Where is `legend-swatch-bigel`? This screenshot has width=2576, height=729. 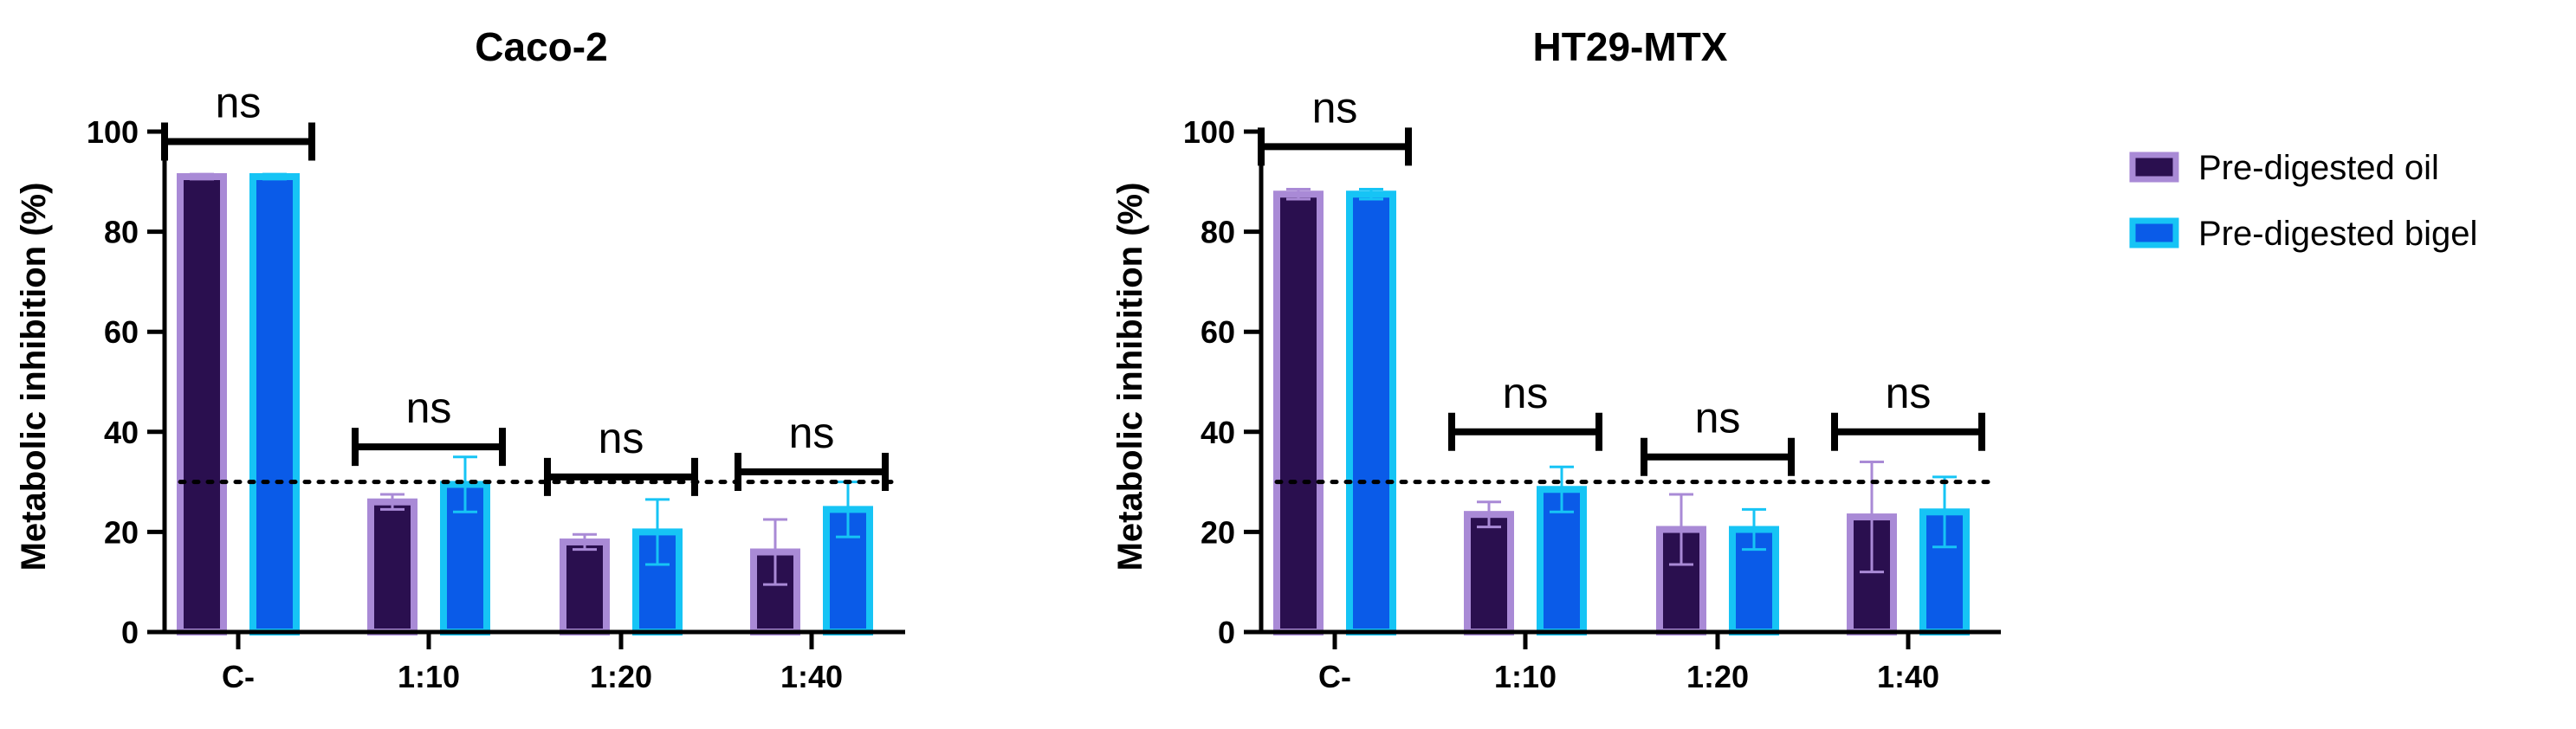
legend-swatch-bigel is located at coordinates (2154, 232).